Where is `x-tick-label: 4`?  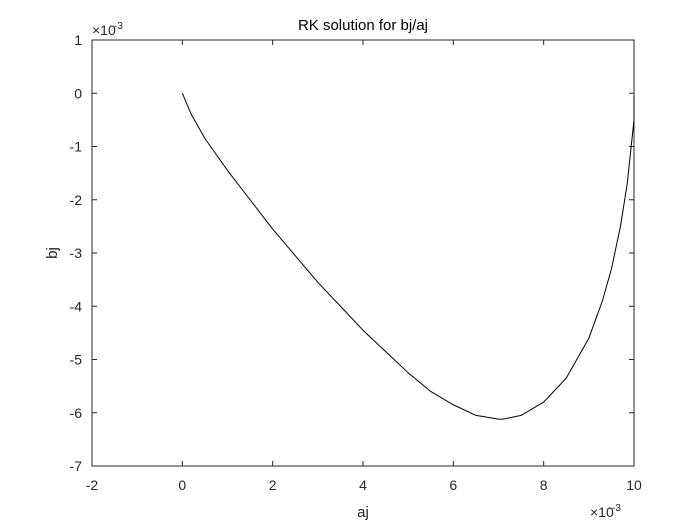 x-tick-label: 4 is located at coordinates (363, 485).